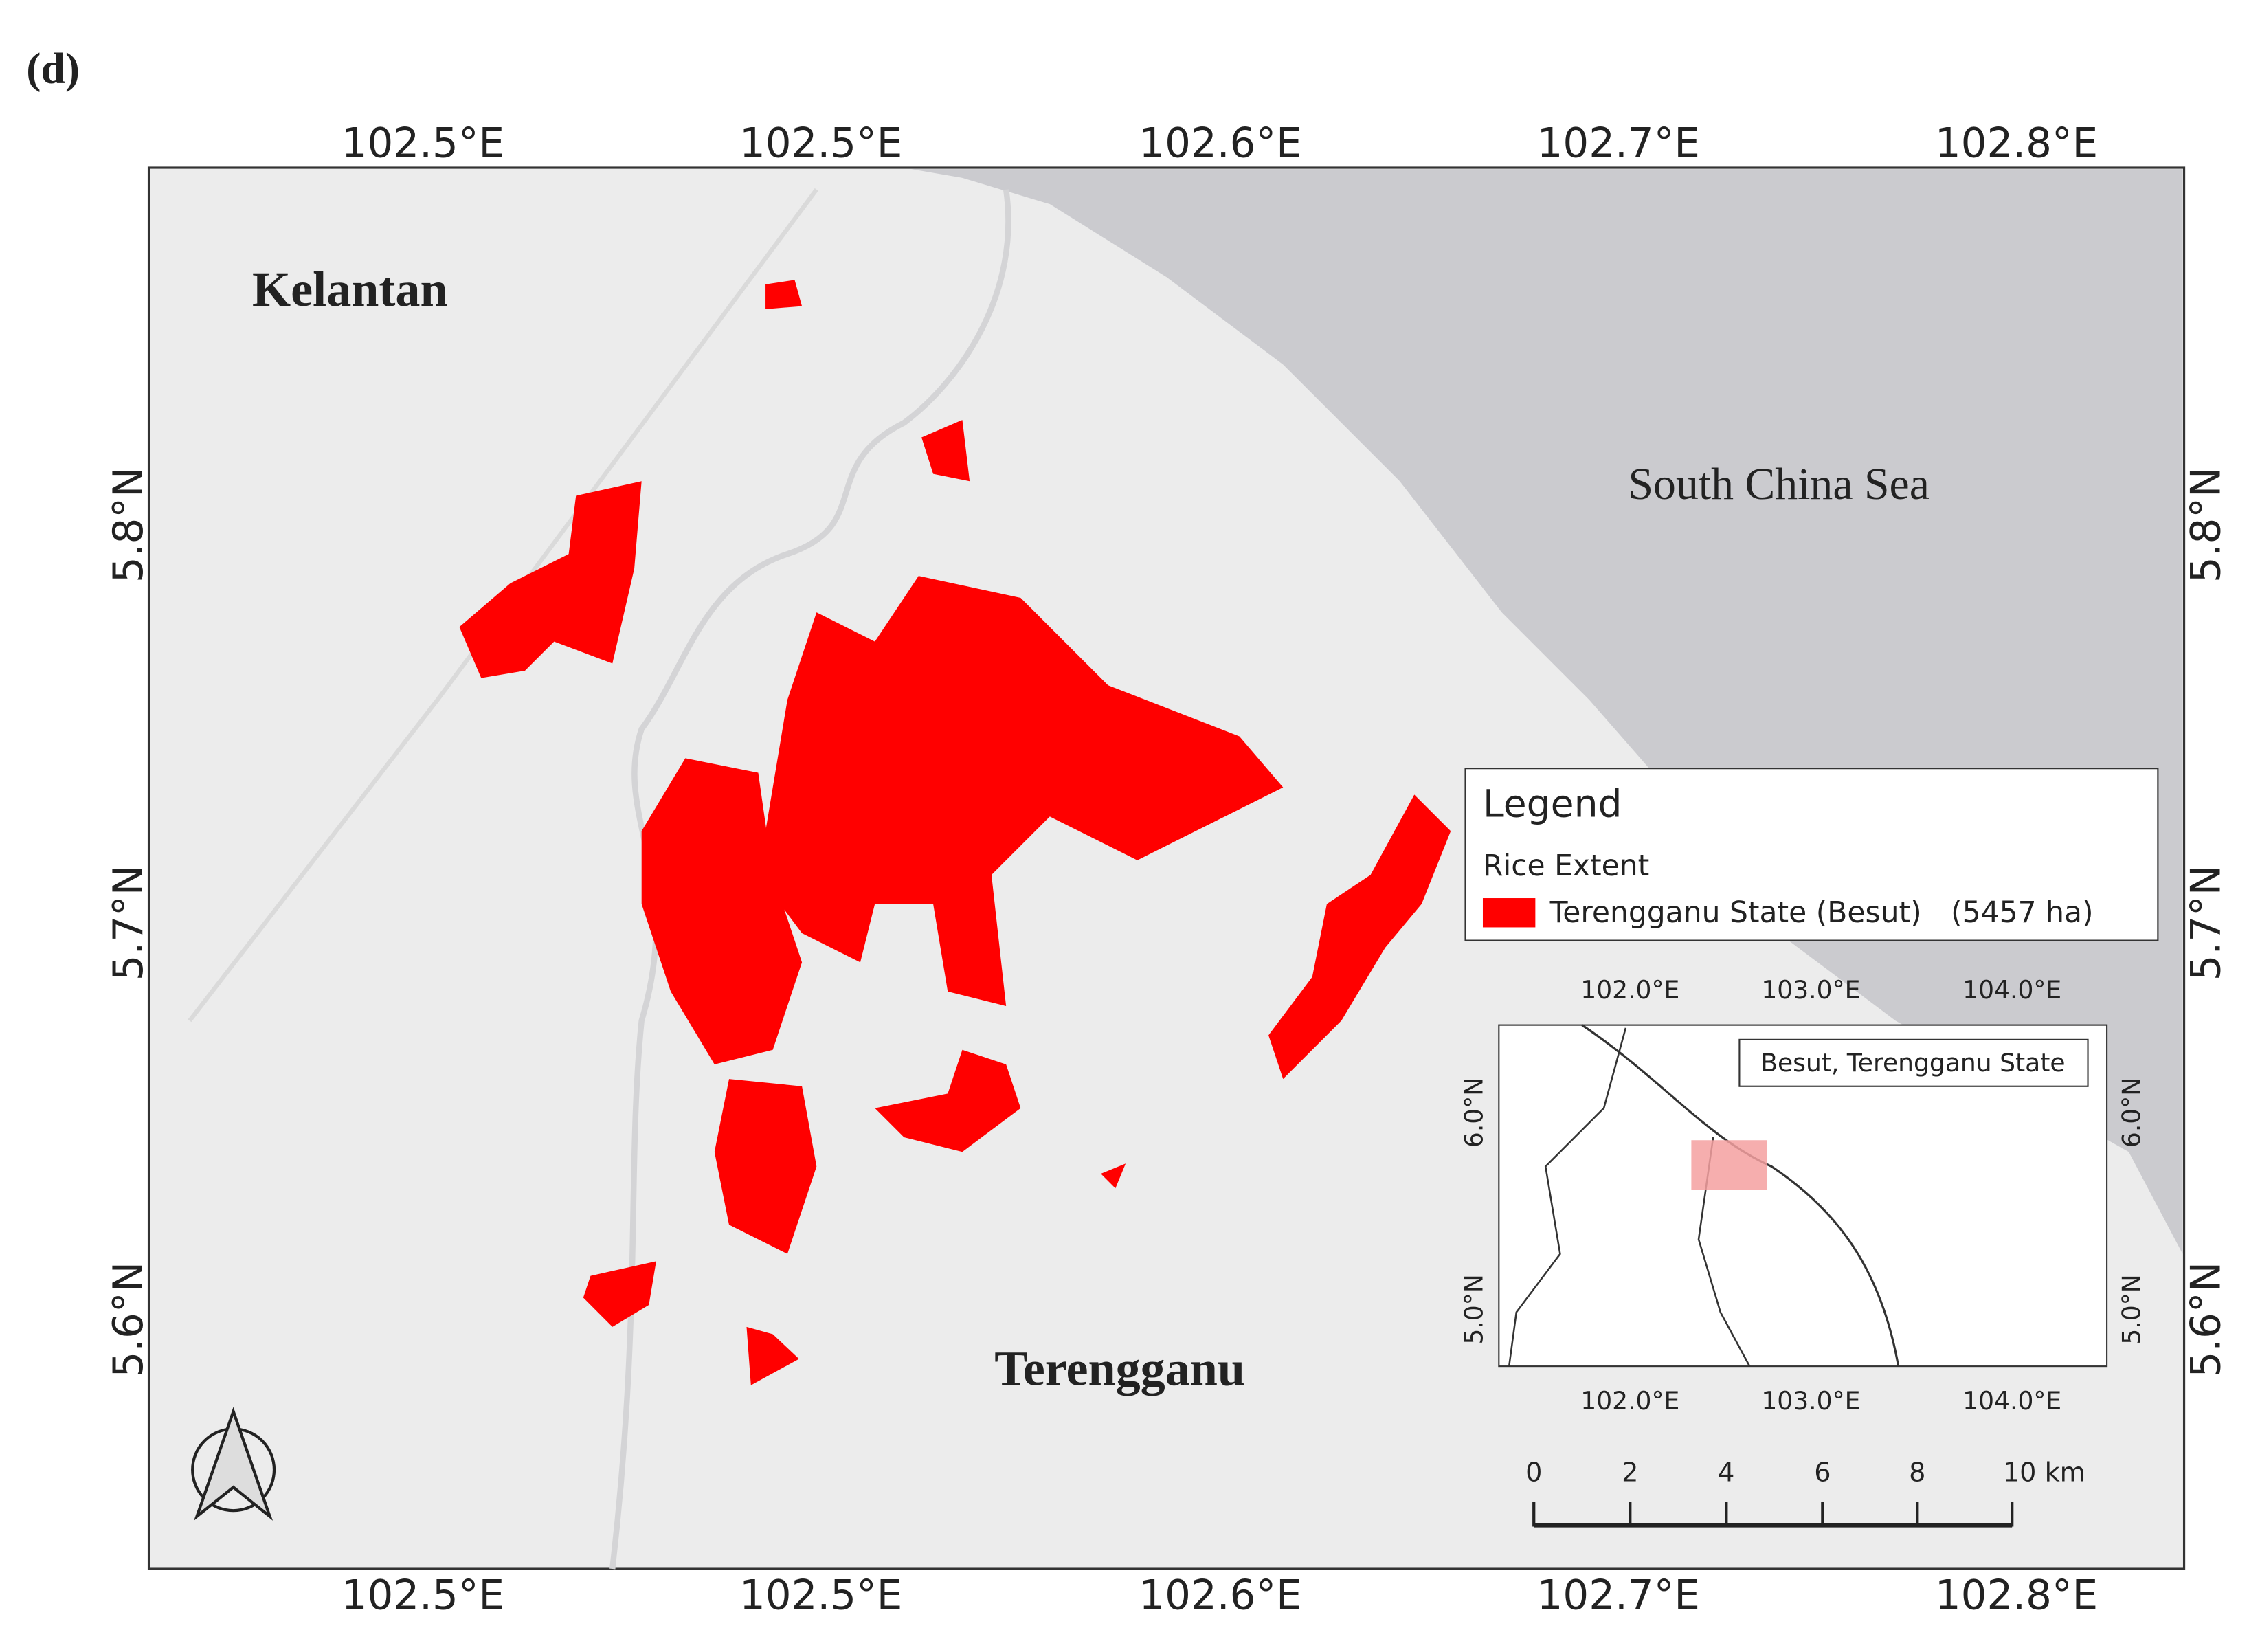 This screenshot has height=1652, width=2260. Describe the element at coordinates (53, 68) in the screenshot. I see `panel-label: (d)` at that location.